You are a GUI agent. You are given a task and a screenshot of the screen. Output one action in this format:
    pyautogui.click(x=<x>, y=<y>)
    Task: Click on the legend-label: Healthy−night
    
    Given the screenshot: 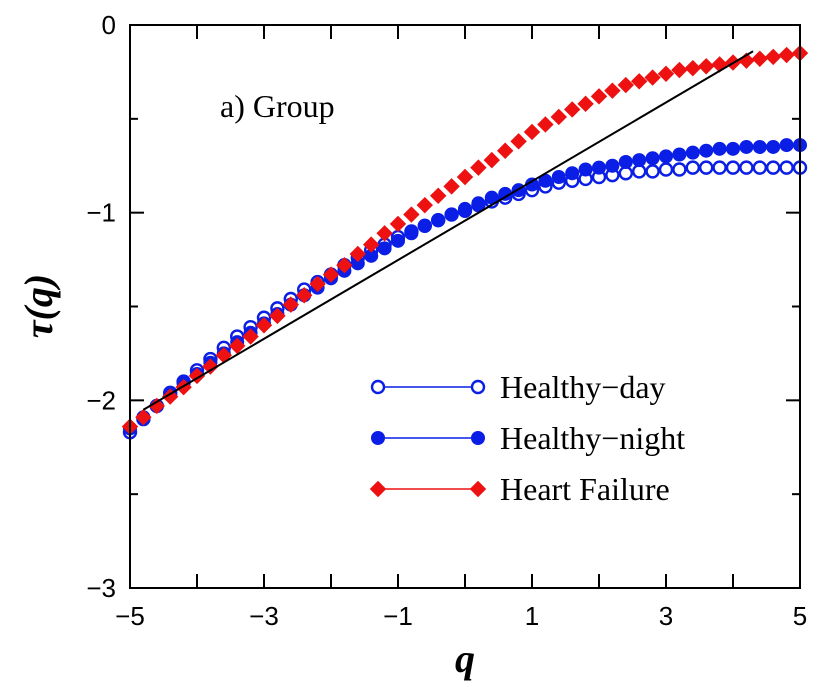 What is the action you would take?
    pyautogui.click(x=592, y=438)
    